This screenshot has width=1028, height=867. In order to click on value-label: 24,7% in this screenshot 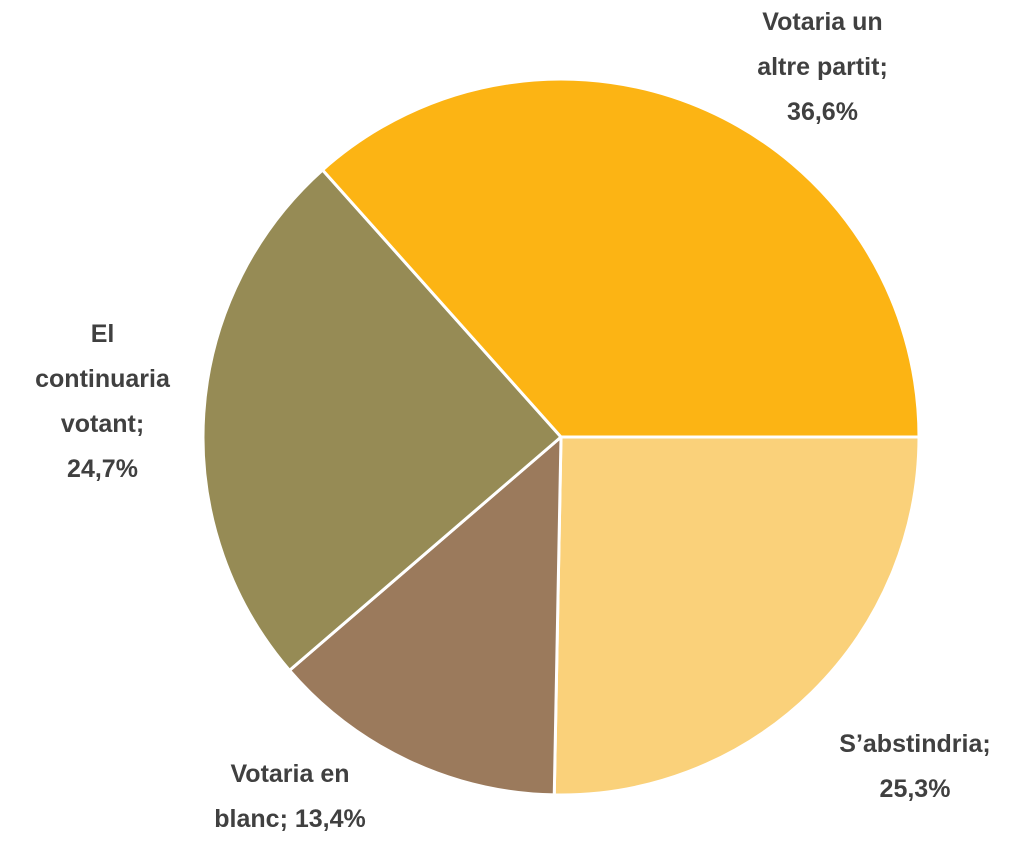, I will do `click(102, 469)`.